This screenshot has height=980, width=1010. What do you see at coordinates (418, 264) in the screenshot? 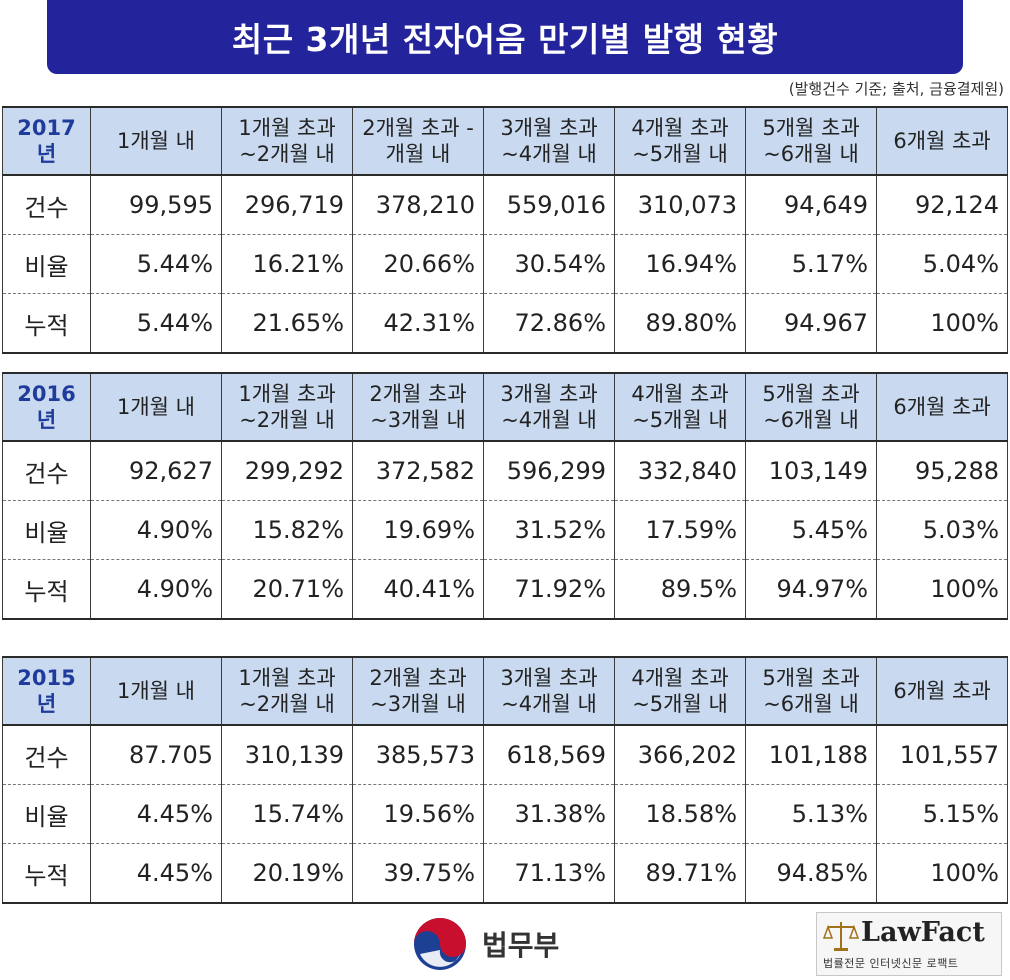
I see `data-cell: 20.66%` at bounding box center [418, 264].